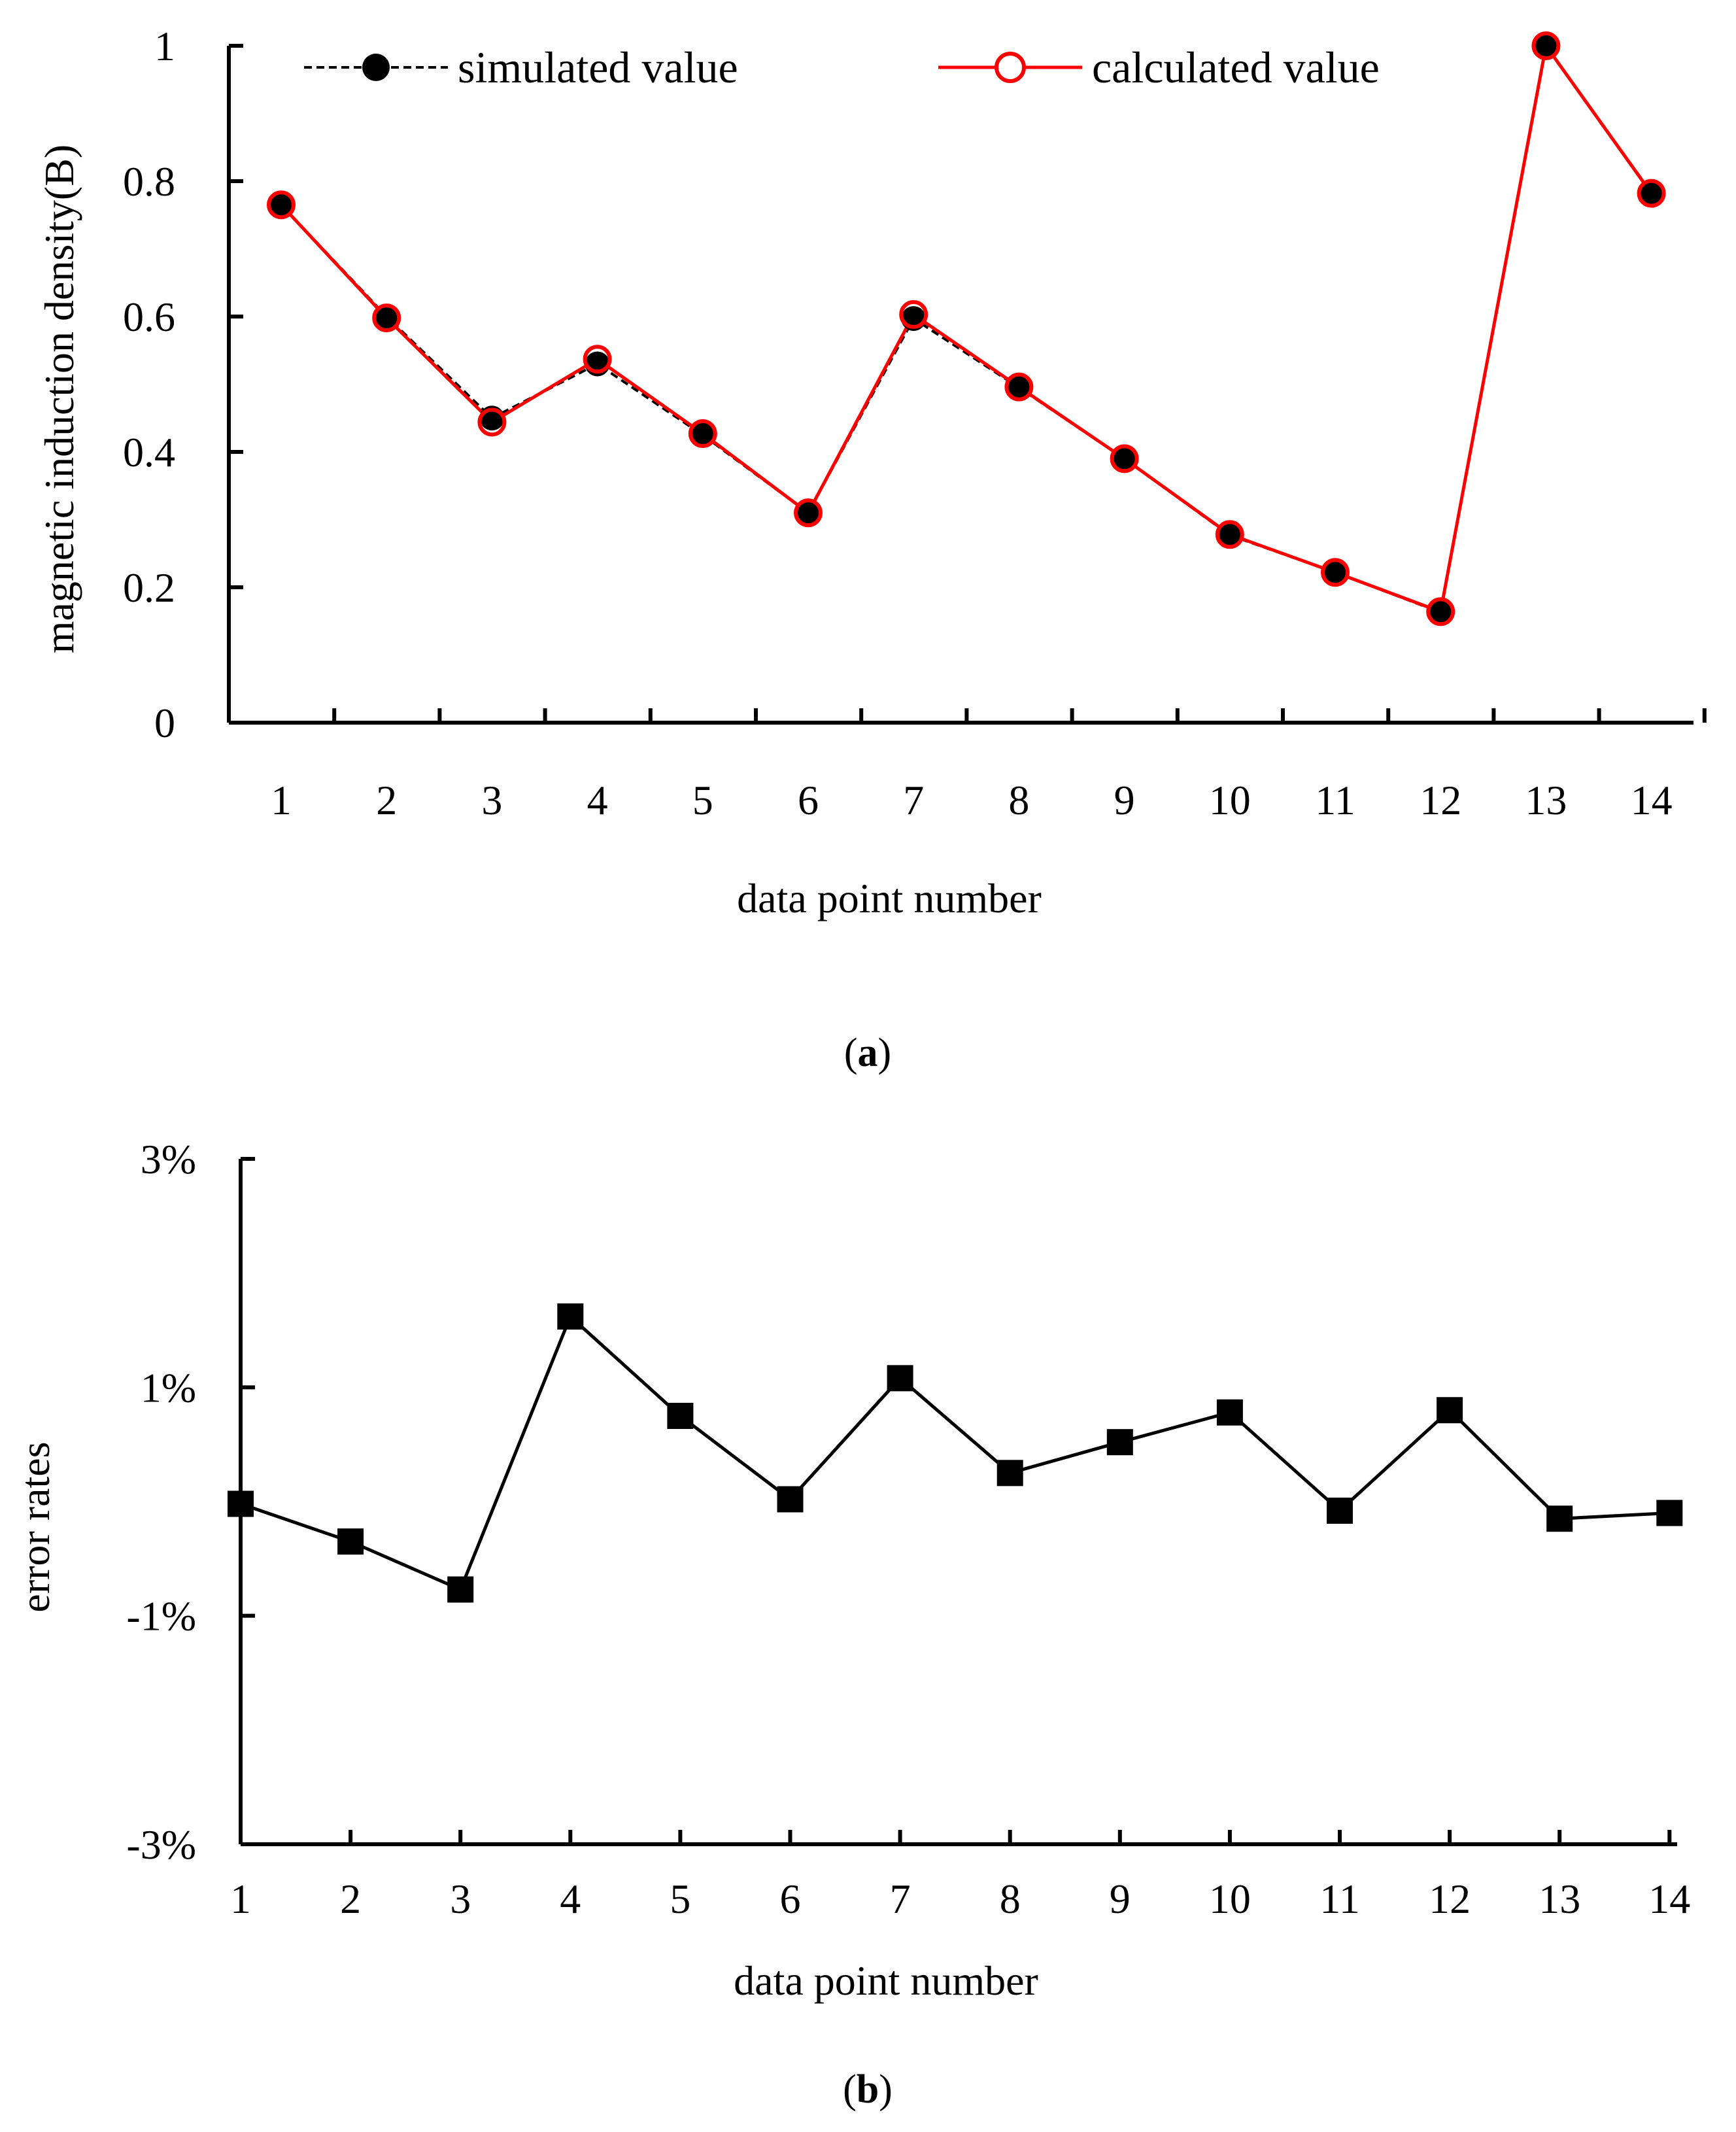  I want to click on series-lines-b, so click(955, 1453).